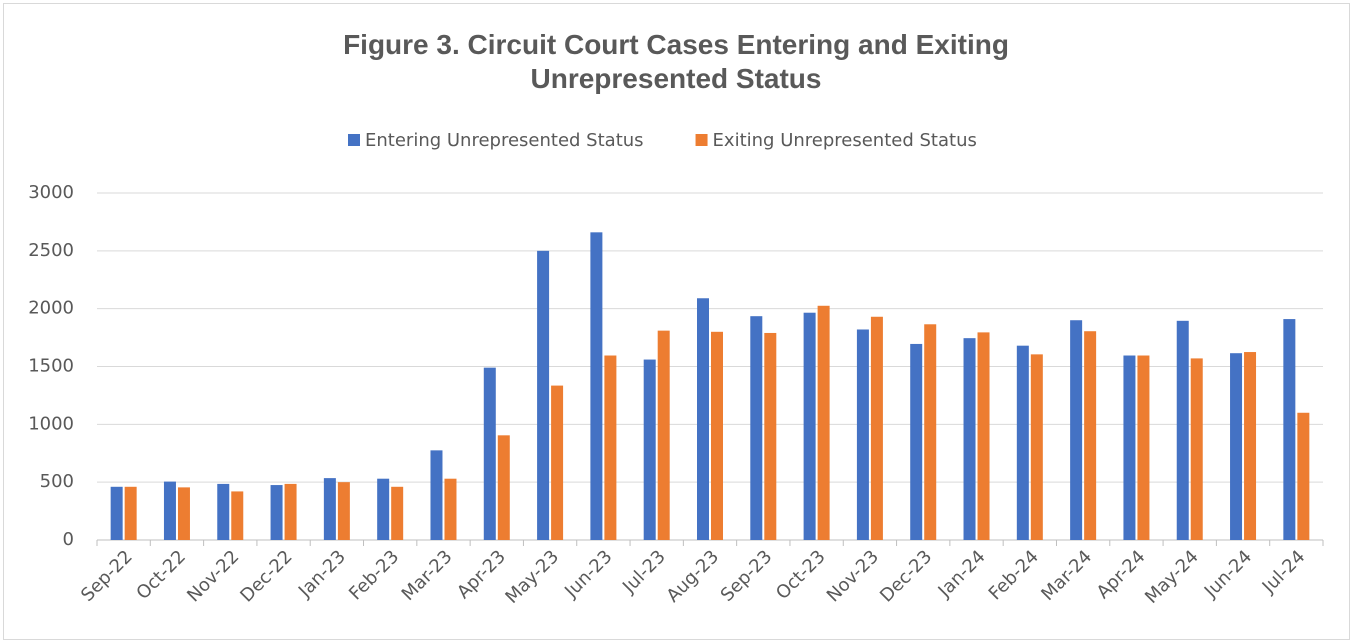  What do you see at coordinates (57, 481) in the screenshot?
I see `y-tick-label: 500` at bounding box center [57, 481].